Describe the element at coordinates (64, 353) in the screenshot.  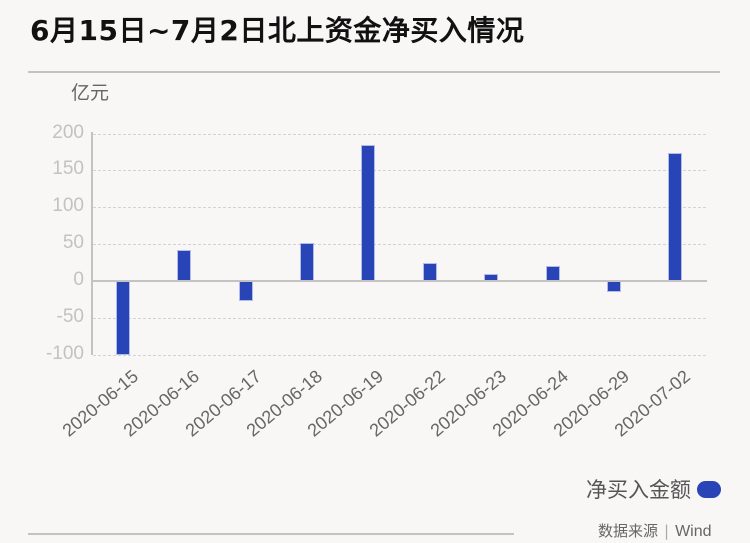
I see `y-tick-label: -100` at that location.